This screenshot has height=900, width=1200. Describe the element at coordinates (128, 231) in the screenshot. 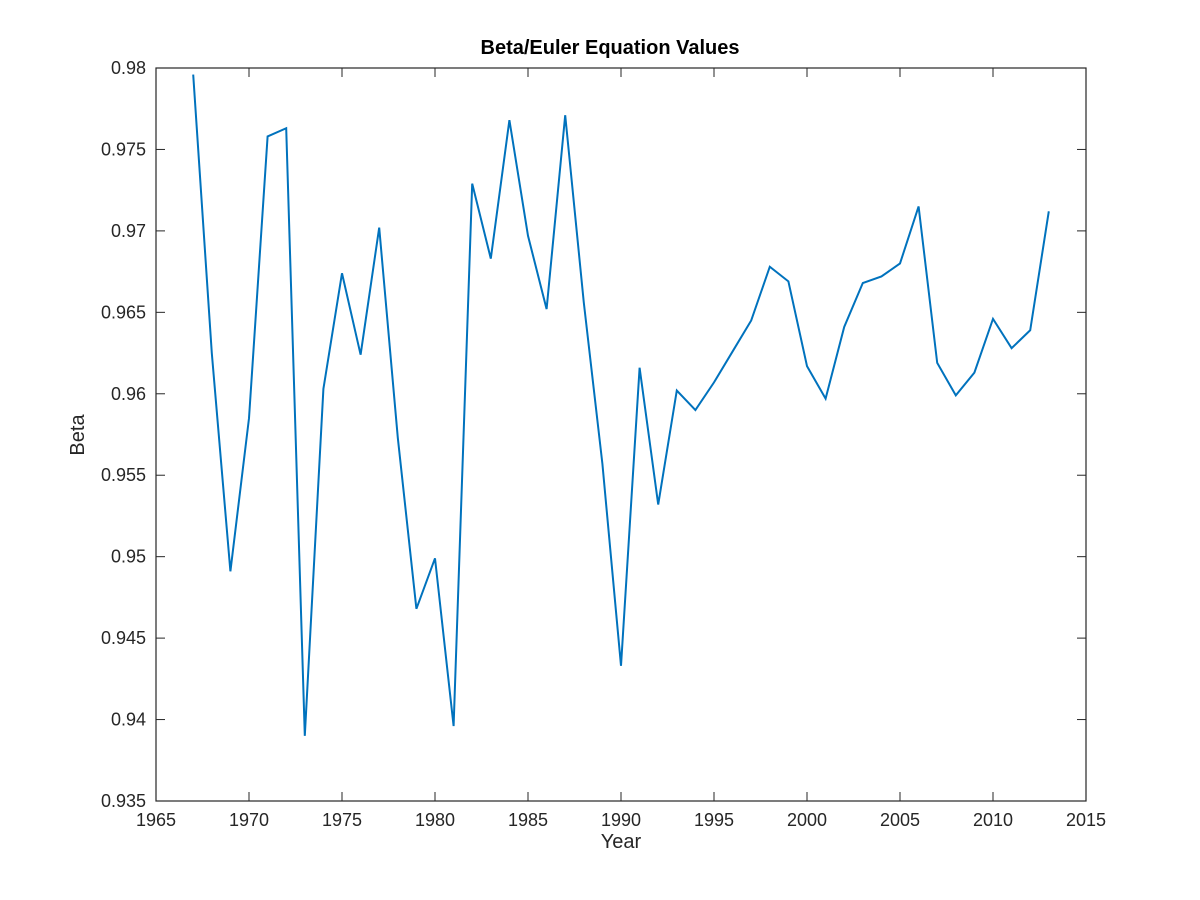

I see `y-tick-label: 0.97` at that location.